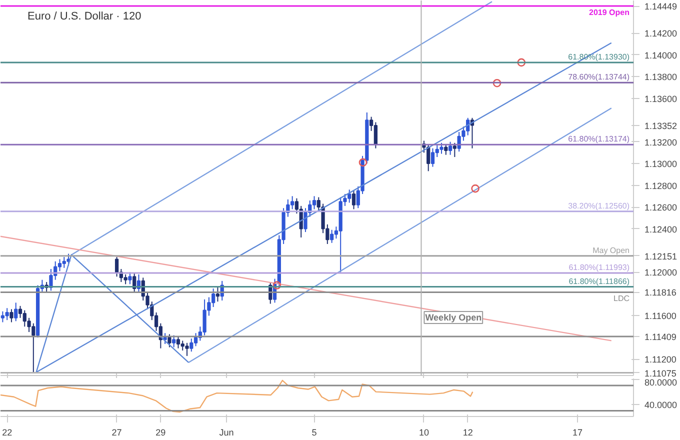 The height and width of the screenshot is (440, 680). I want to click on y-tick-label: 1.11409, so click(660, 337).